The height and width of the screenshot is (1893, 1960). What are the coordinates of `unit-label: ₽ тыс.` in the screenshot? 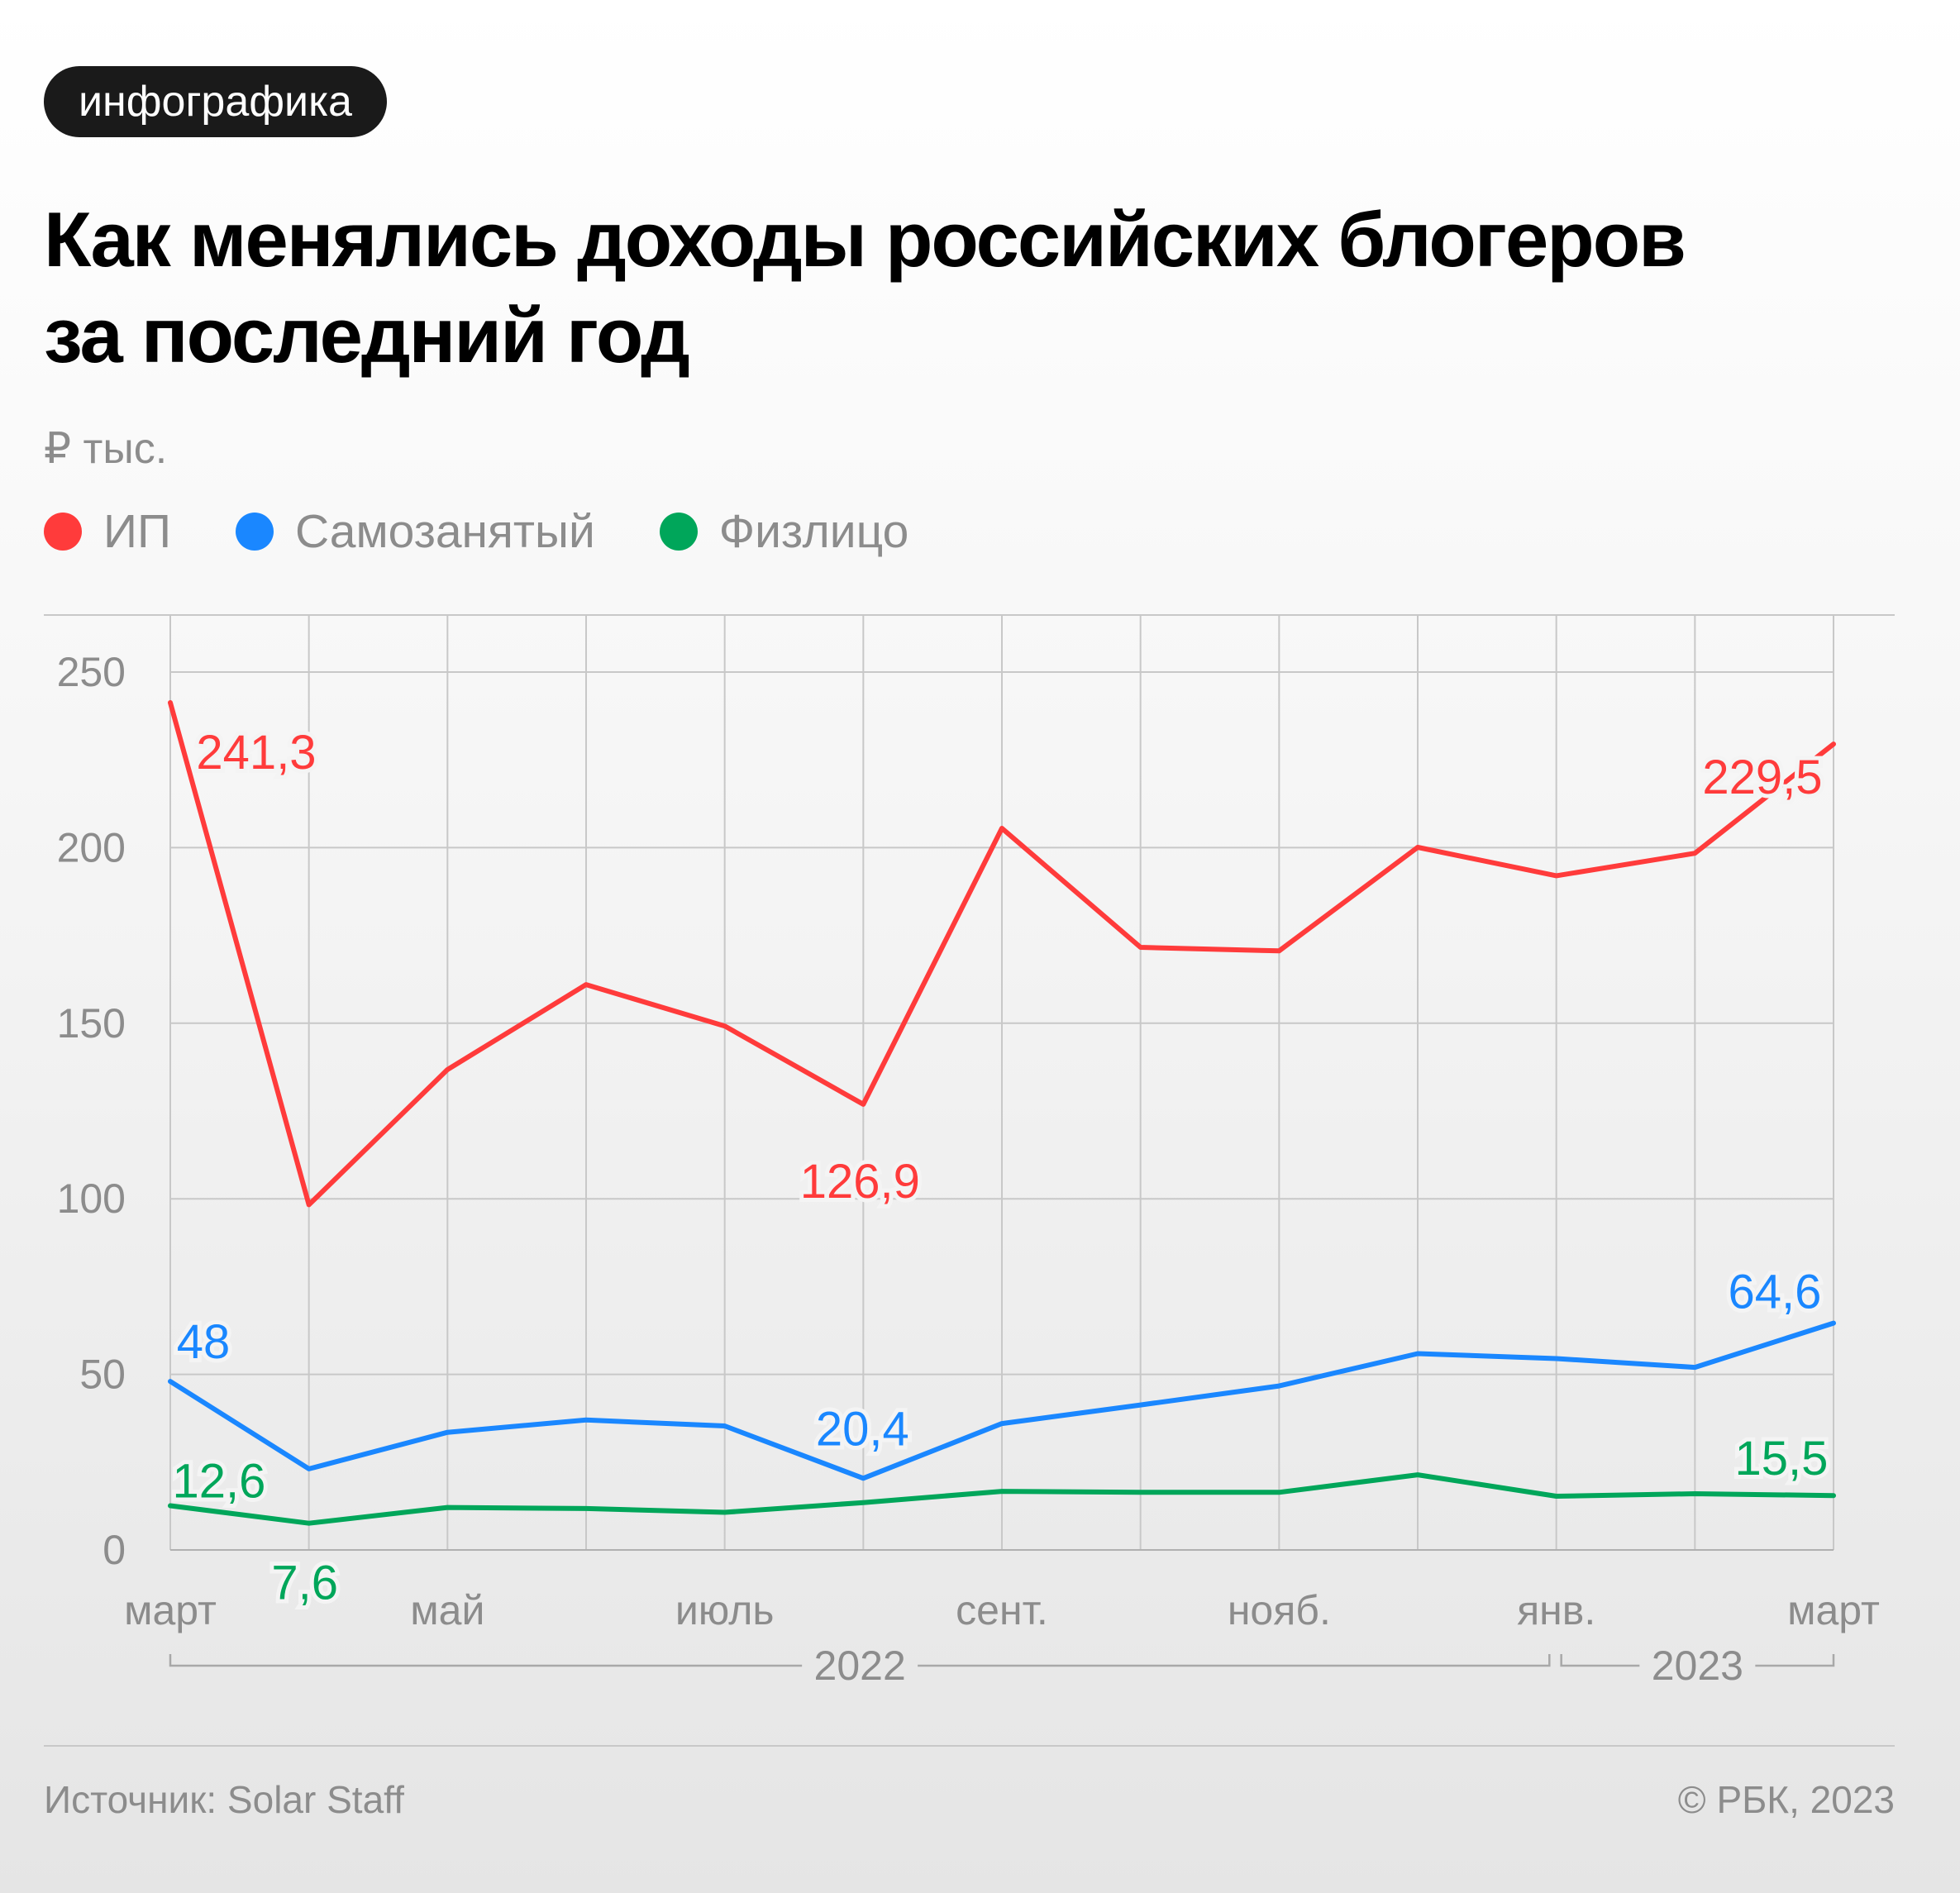 It's located at (106, 449).